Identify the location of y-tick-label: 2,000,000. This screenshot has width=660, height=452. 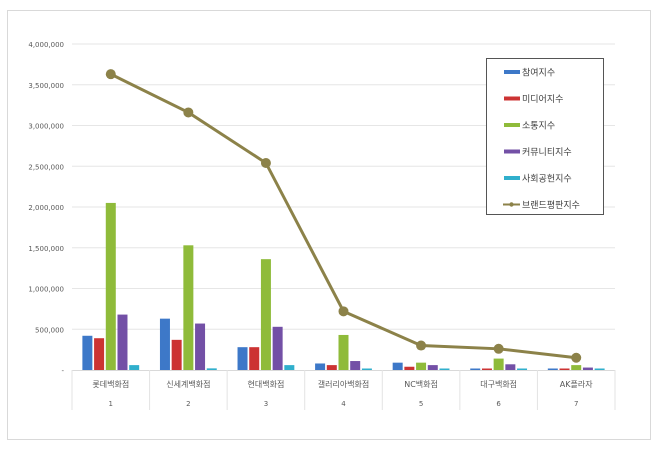
(46, 208).